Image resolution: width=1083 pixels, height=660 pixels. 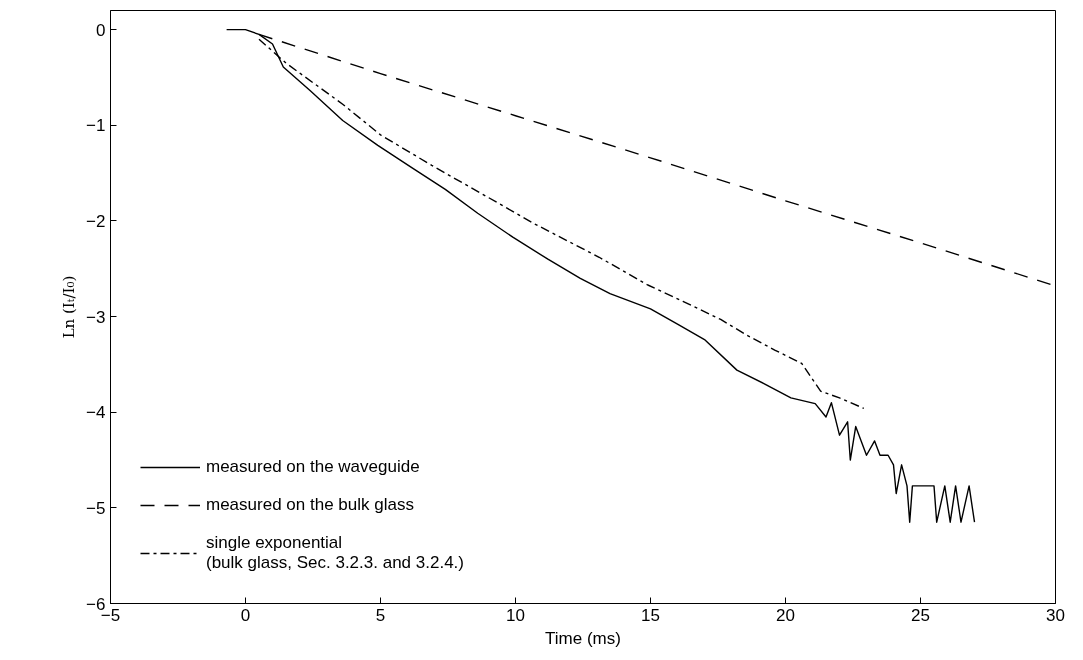 I want to click on x-tick-label: 0, so click(x=245, y=615).